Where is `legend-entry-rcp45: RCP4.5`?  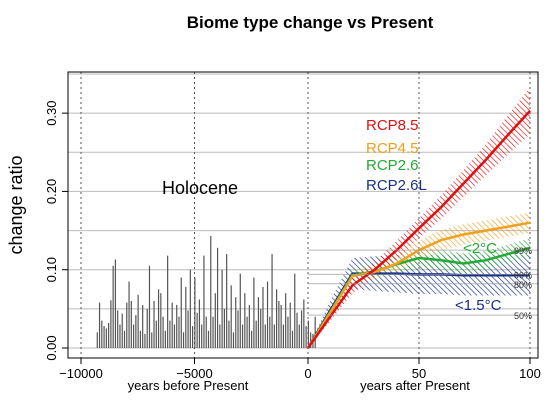
legend-entry-rcp45: RCP4.5 is located at coordinates (392, 148).